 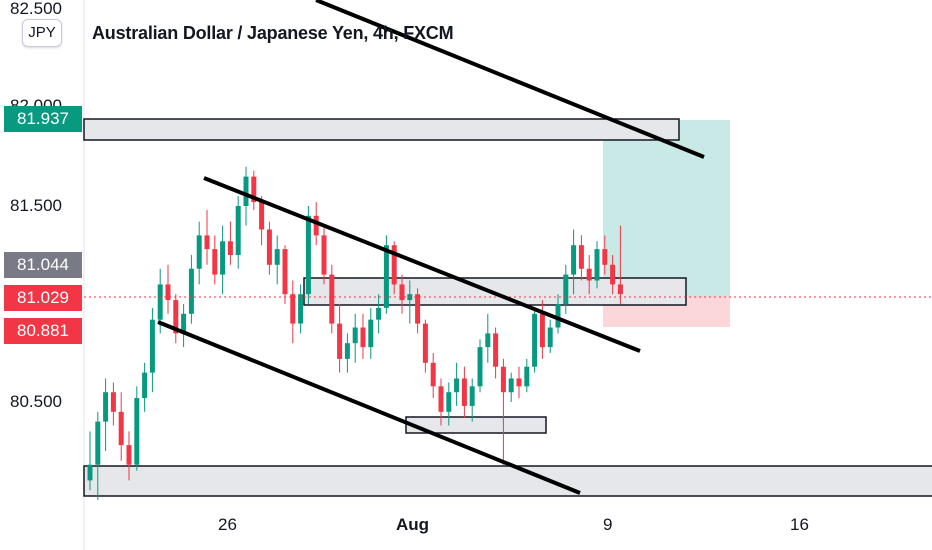 What do you see at coordinates (608, 524) in the screenshot?
I see `x-tick-label: 9` at bounding box center [608, 524].